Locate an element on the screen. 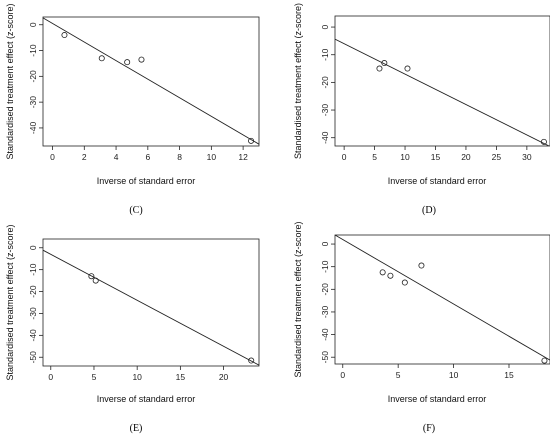 The width and height of the screenshot is (550, 437). panel-f-x-tick-label: 5 is located at coordinates (398, 375).